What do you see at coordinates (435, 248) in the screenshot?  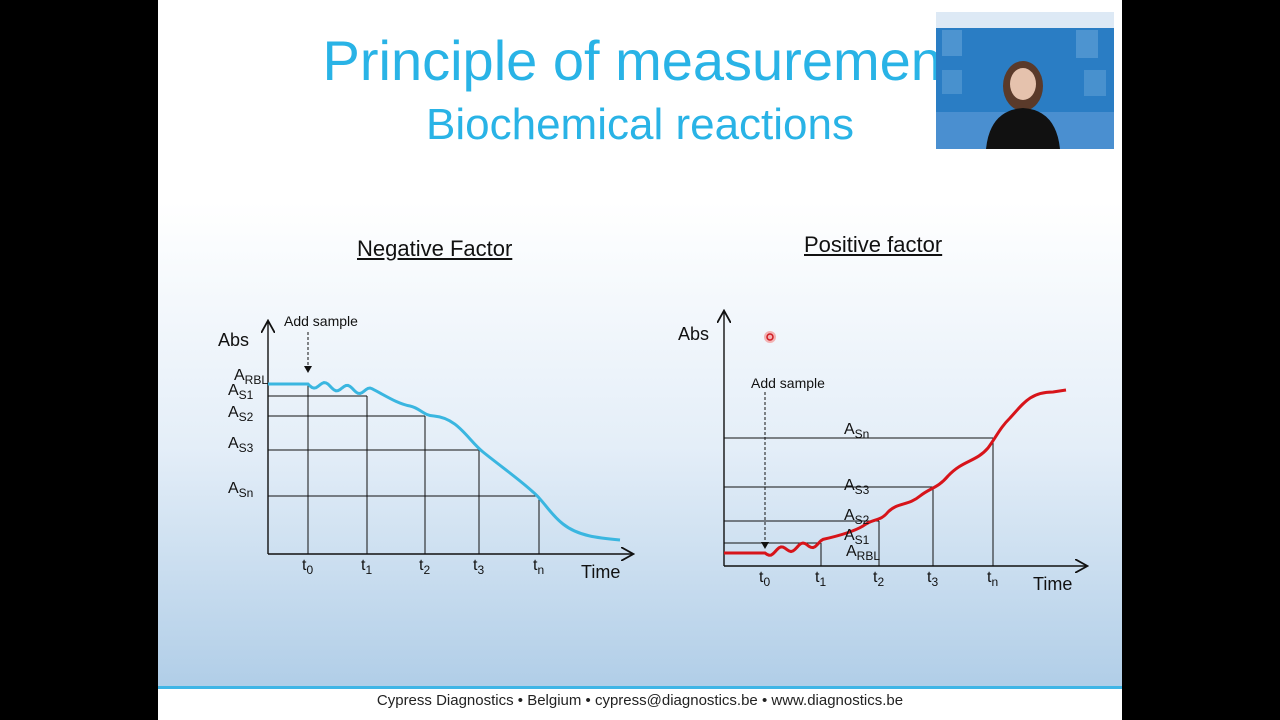 I see `negative-factor-heading: Negative Factor` at bounding box center [435, 248].